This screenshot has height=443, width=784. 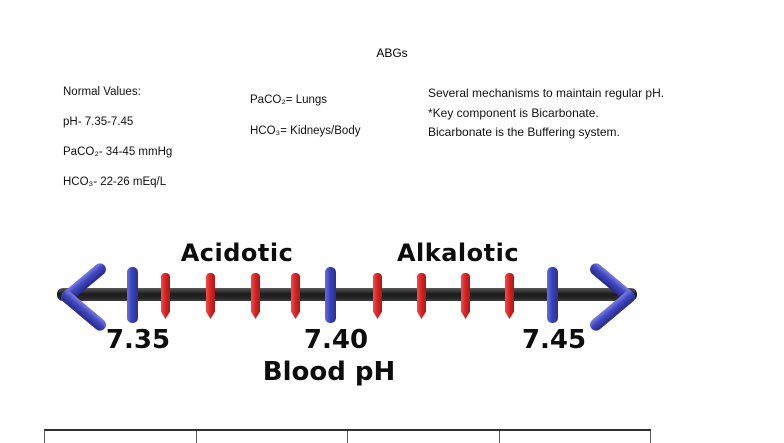 I want to click on normal-values-paco2: PaCO₂- 34-45 mmHg, so click(x=118, y=152).